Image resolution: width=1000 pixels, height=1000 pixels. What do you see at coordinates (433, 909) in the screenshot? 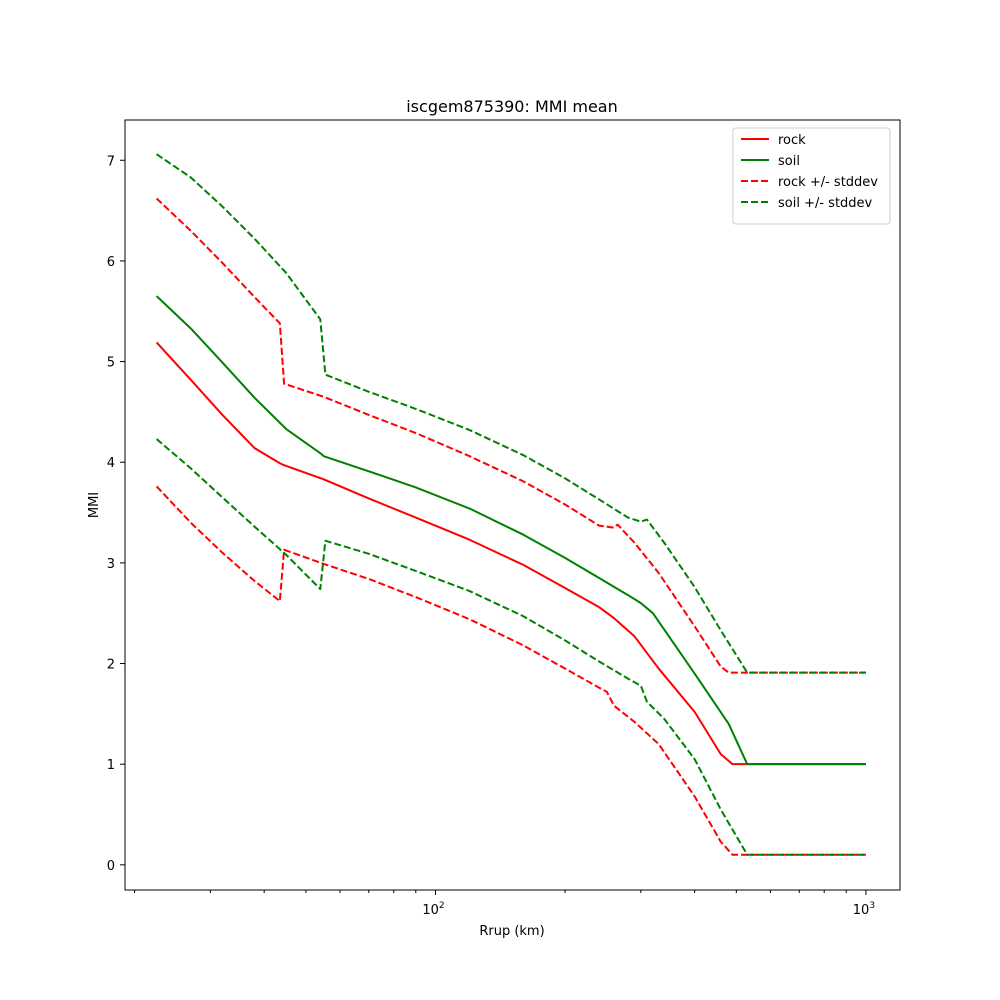
I see `x-tick-label: 10²` at bounding box center [433, 909].